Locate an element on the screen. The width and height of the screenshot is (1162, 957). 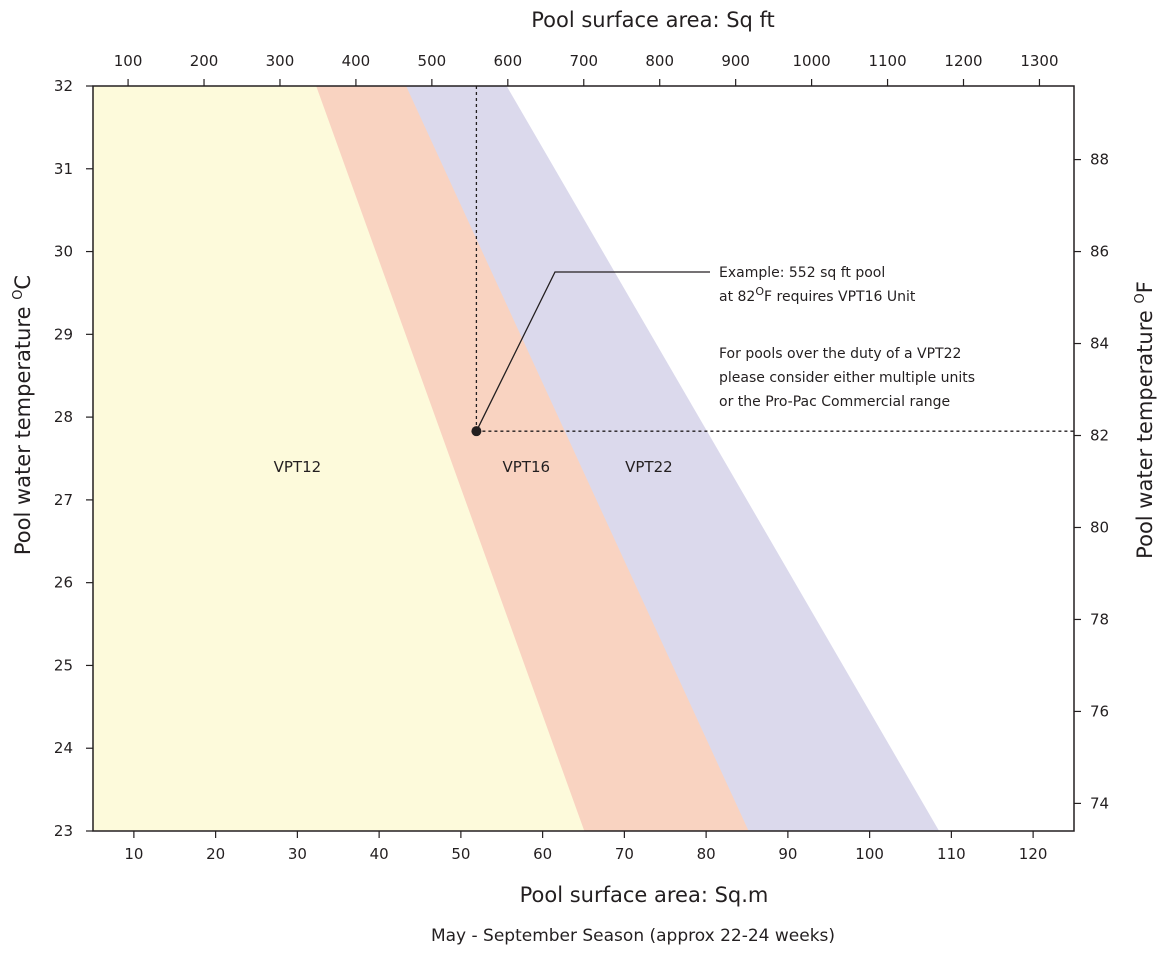
x-tick-label-bottom: 90 is located at coordinates (787, 854).